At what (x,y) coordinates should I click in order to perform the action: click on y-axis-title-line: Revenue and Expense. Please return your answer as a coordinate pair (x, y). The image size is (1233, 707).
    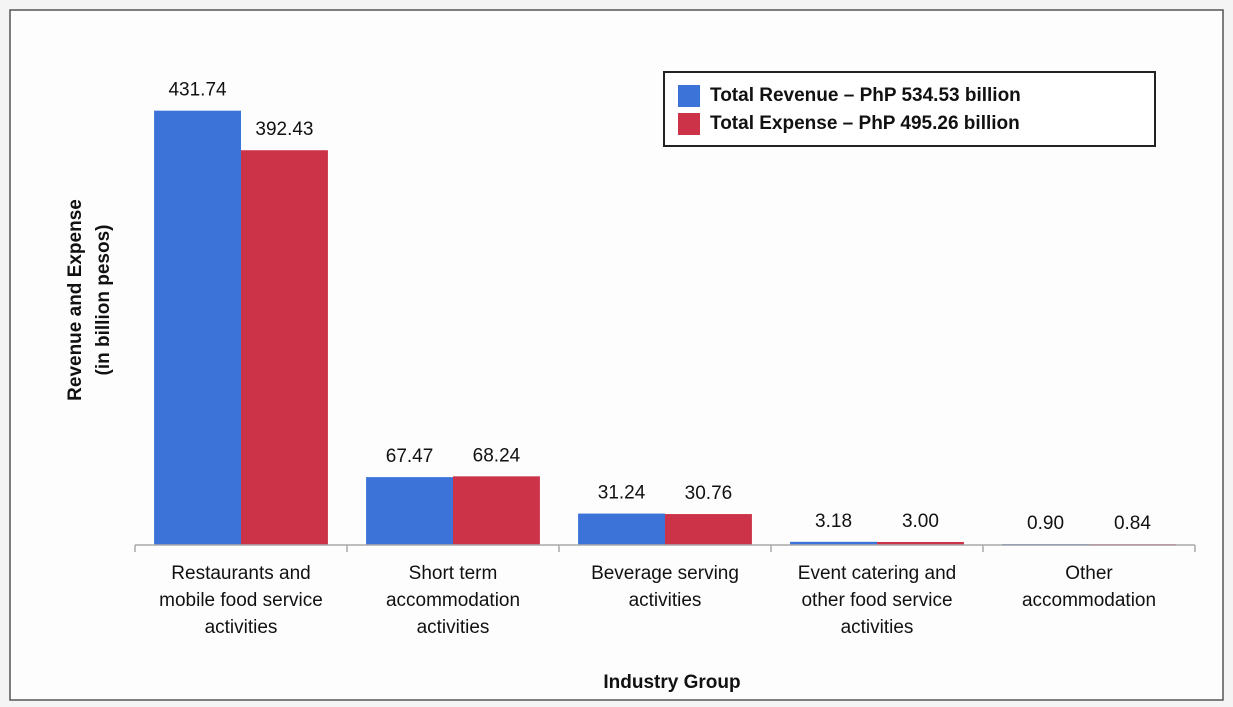
    Looking at the image, I should click on (75, 300).